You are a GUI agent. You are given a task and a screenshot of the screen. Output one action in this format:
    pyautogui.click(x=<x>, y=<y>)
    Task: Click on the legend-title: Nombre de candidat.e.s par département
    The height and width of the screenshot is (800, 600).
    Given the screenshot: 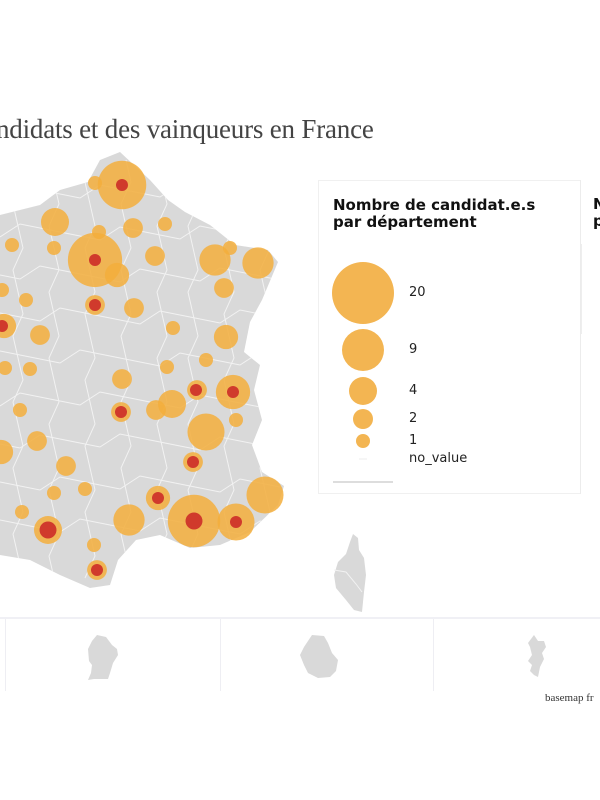 What is the action you would take?
    pyautogui.click(x=434, y=214)
    